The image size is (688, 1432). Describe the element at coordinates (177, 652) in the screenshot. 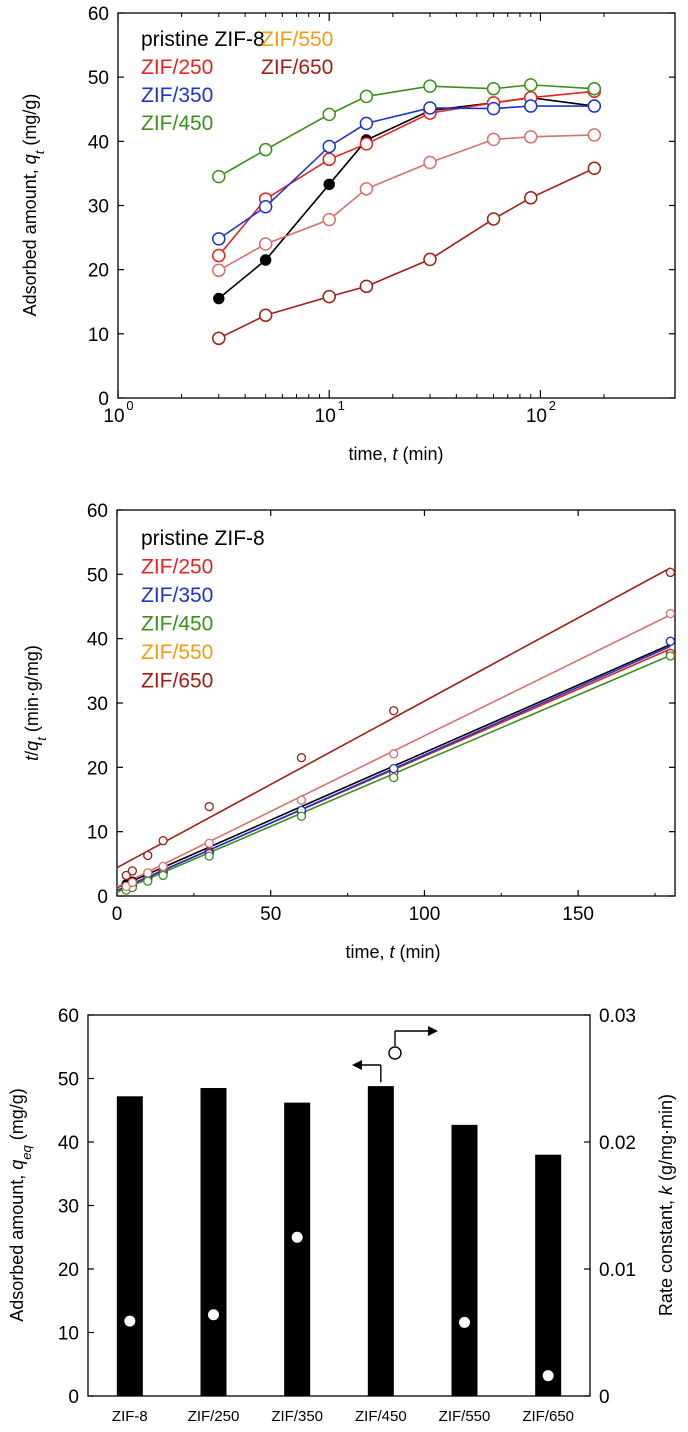

I see `legend-entry: ZIF/550` at that location.